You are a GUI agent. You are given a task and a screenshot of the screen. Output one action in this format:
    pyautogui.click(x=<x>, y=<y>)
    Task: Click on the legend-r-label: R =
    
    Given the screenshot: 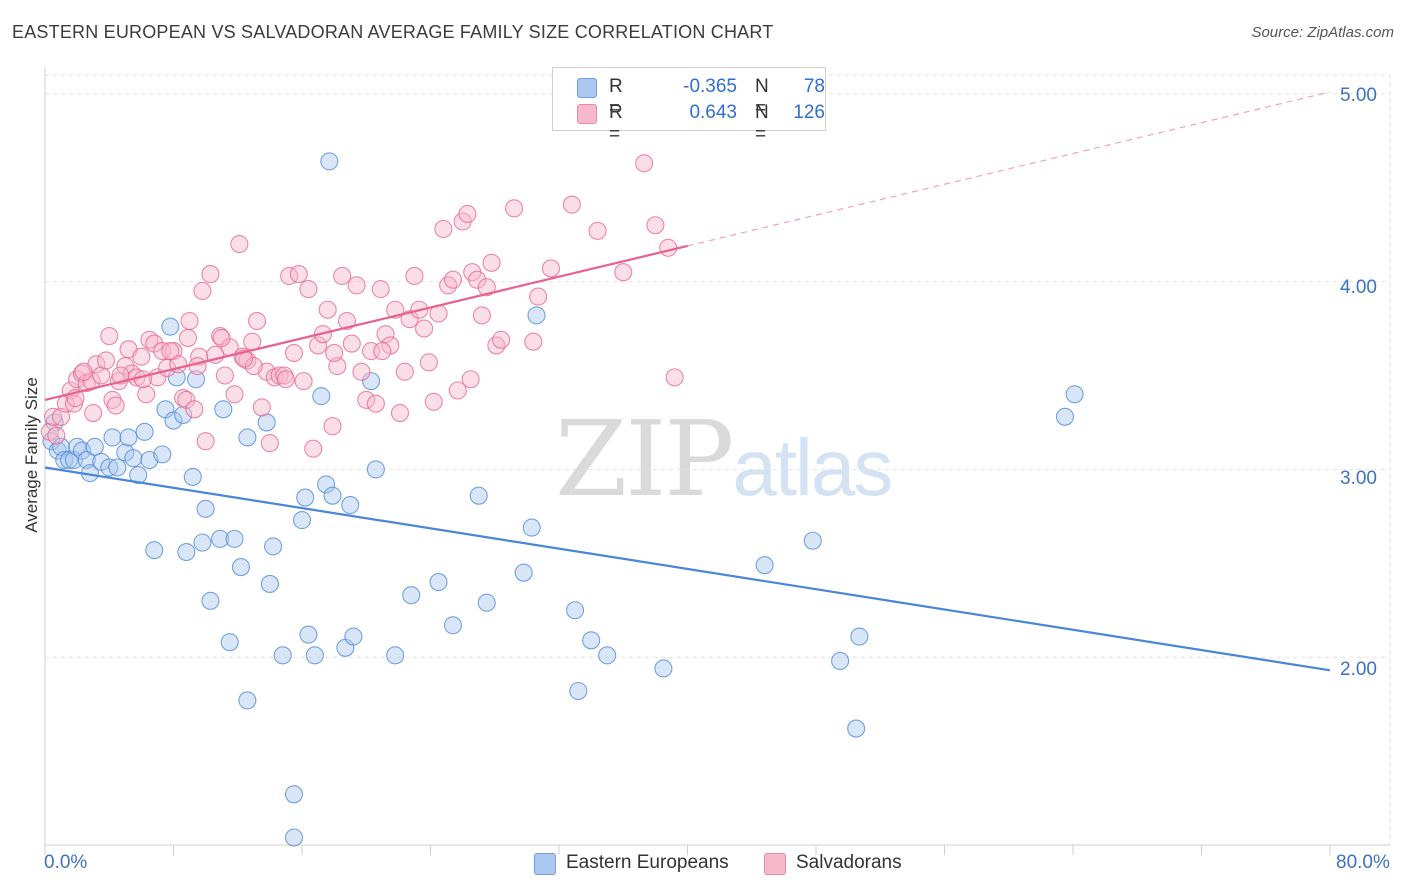 What is the action you would take?
    pyautogui.click(x=616, y=97)
    